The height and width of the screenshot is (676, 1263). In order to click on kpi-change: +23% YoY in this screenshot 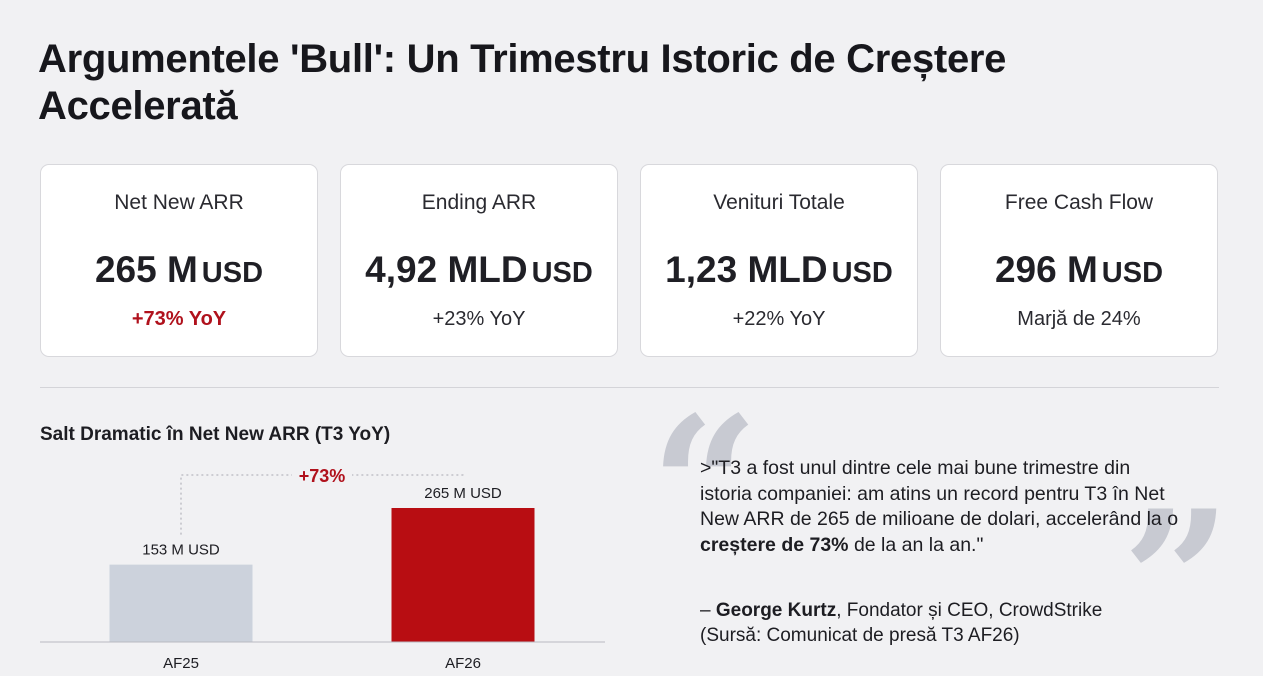, I will do `click(479, 319)`.